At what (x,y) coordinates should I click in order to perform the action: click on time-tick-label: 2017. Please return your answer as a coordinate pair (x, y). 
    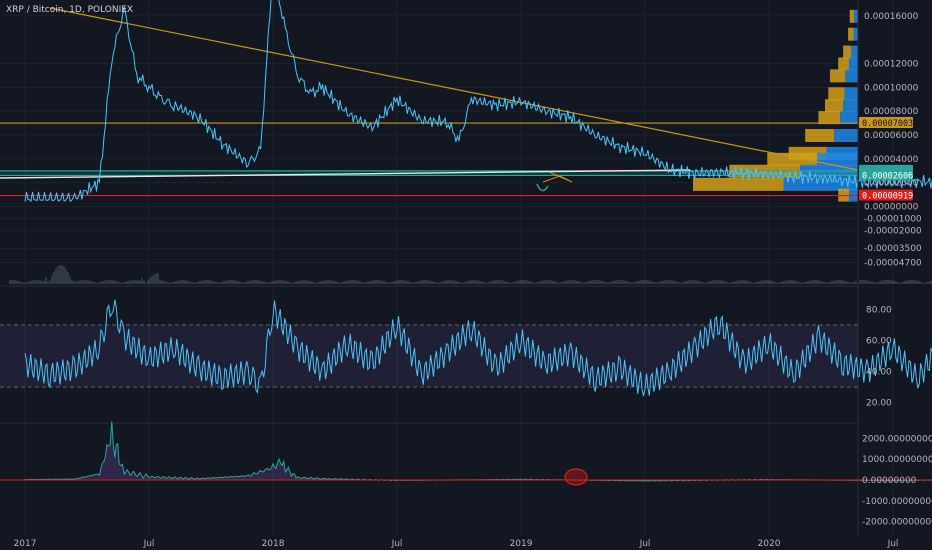
    Looking at the image, I should click on (25, 544).